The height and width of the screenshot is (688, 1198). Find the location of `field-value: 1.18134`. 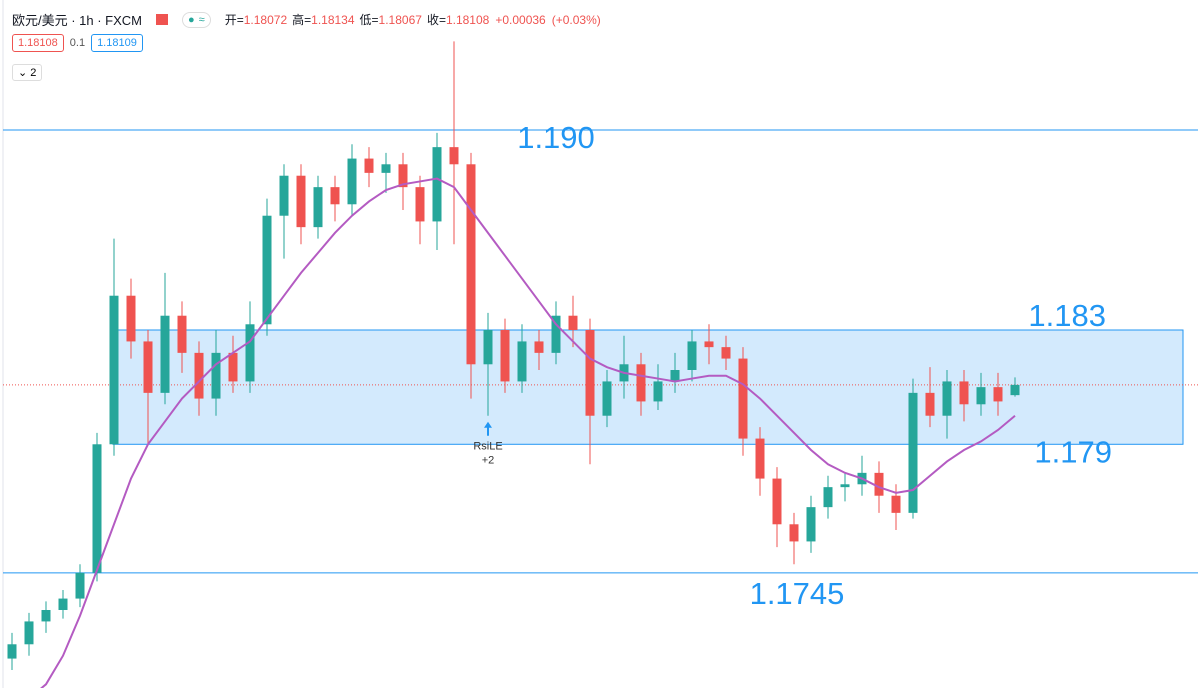

field-value: 1.18134 is located at coordinates (333, 20).